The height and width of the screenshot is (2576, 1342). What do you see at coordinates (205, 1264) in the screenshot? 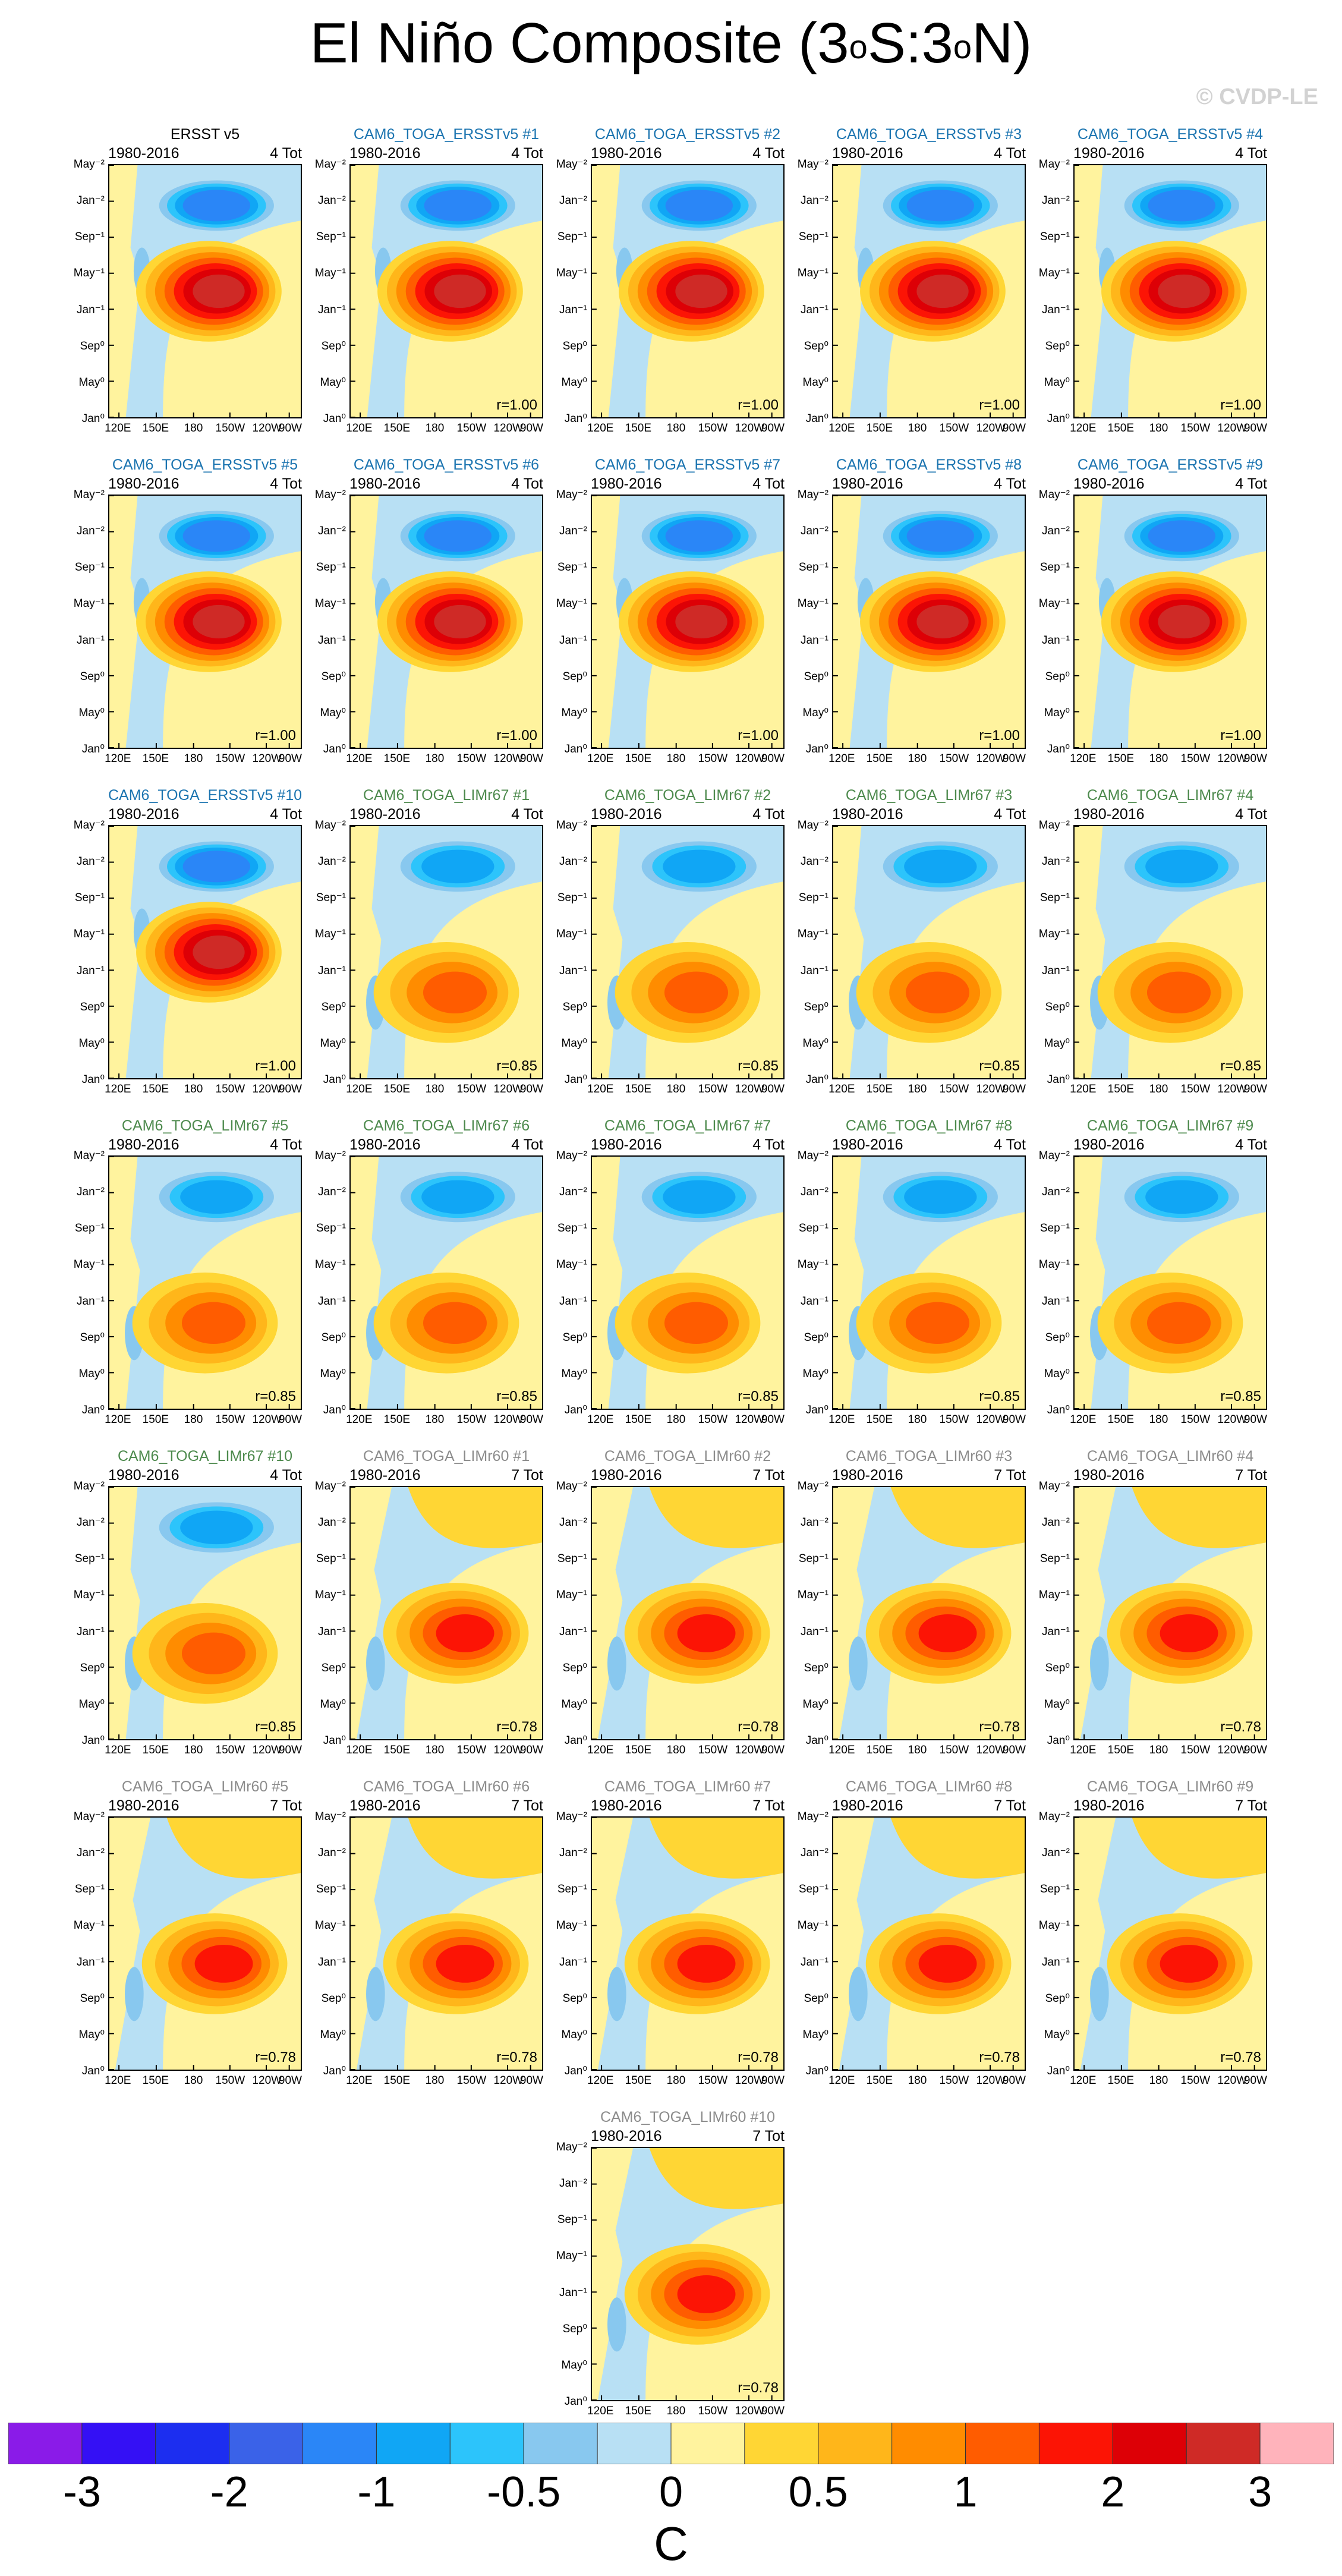
I see `panel: CAM6_TOGA_LIMr67 #5 1980-2016 4 Tot r=0.85` at bounding box center [205, 1264].